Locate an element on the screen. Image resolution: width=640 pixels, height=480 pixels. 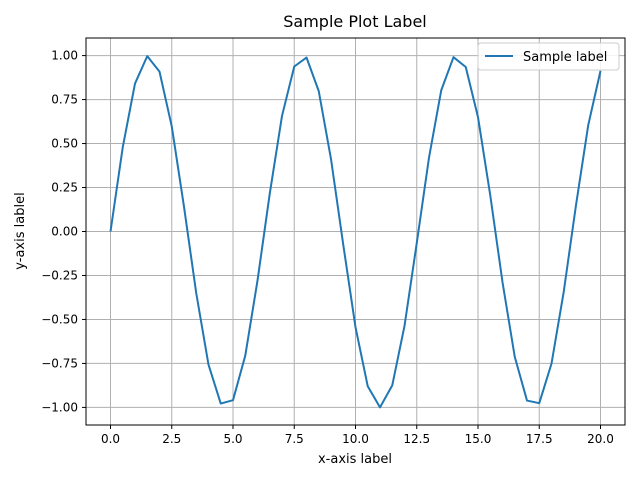
legend-entry-label: Sample label is located at coordinates (565, 57).